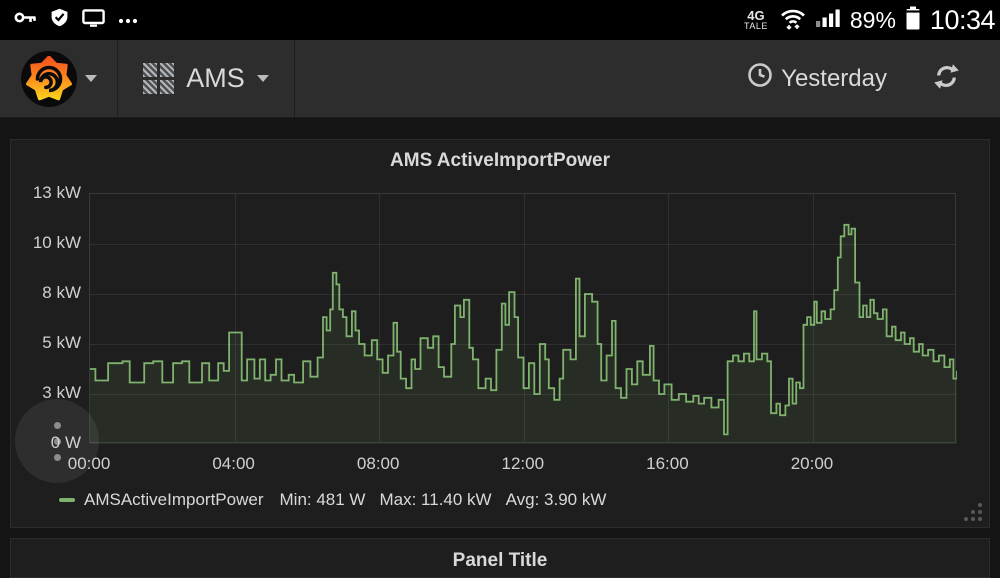  Describe the element at coordinates (67, 500) in the screenshot. I see `legend-series-swatch` at that location.